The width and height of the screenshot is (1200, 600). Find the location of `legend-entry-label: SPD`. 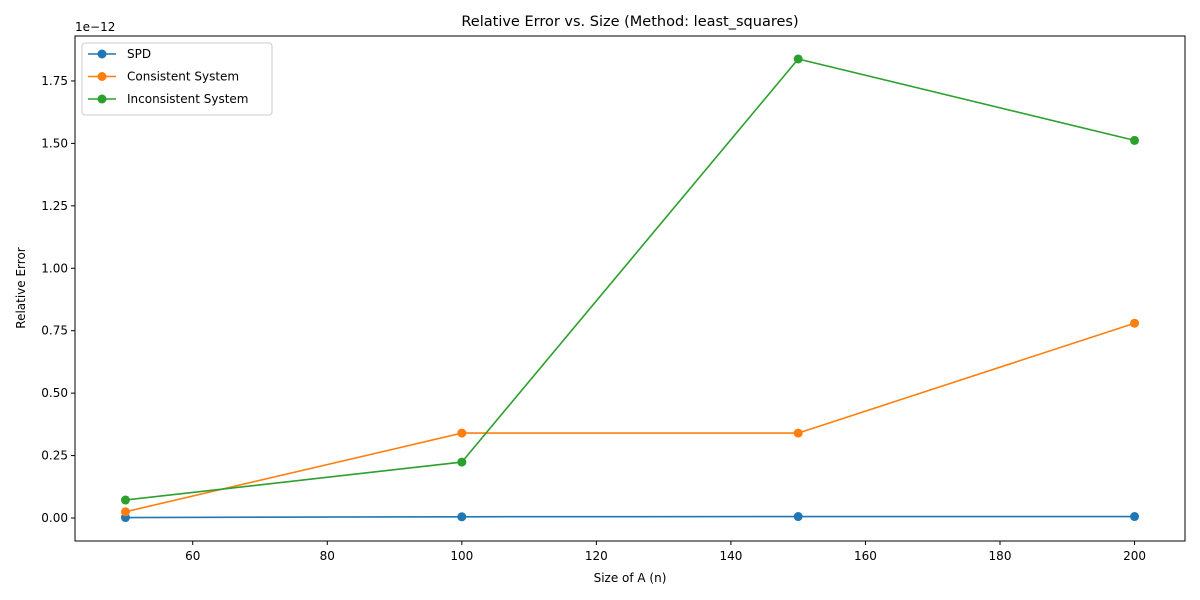

legend-entry-label: SPD is located at coordinates (139, 54).